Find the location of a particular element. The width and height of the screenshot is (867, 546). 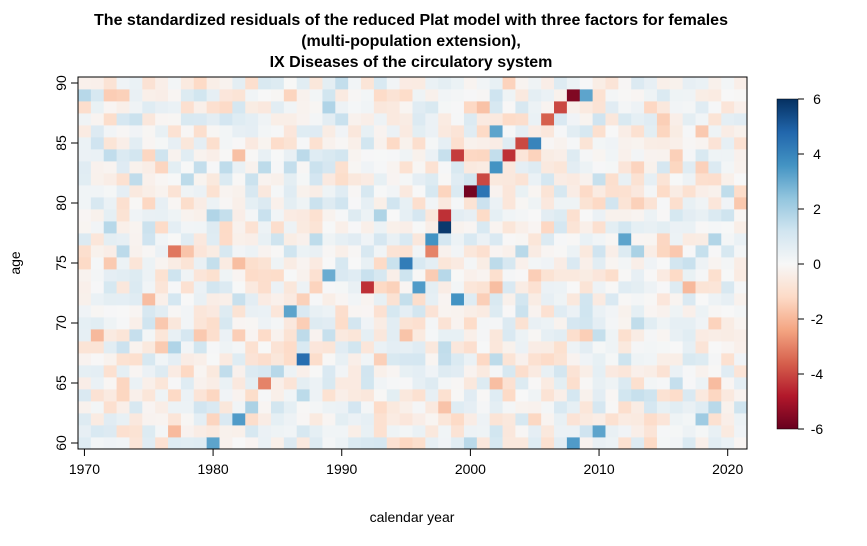

colorbar-tick-label: 2 is located at coordinates (817, 209).